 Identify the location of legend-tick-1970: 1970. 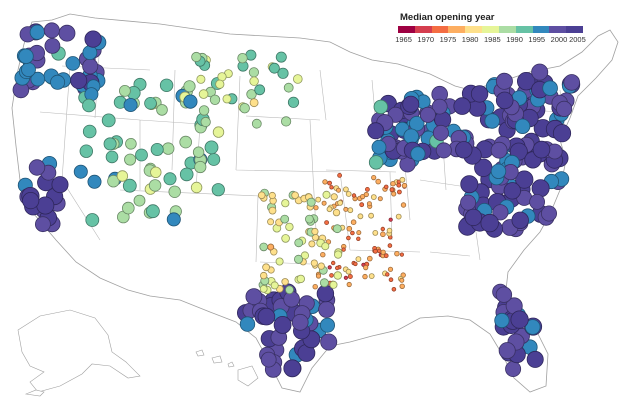
(426, 39).